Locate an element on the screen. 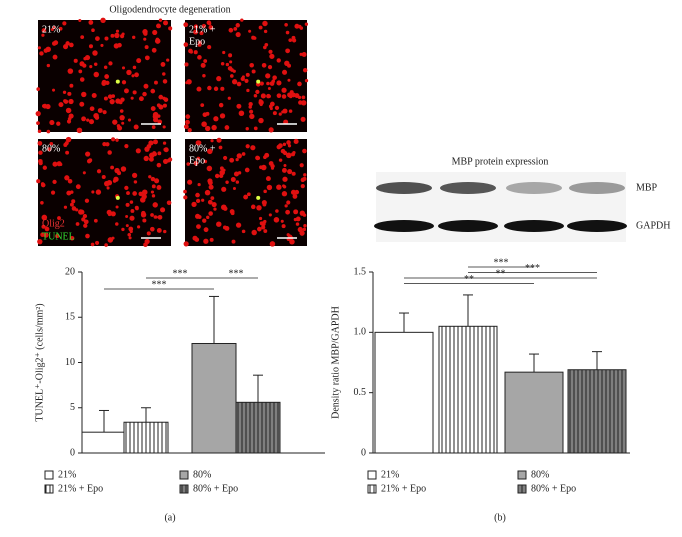 Image resolution: width=682 pixels, height=537 pixels. panel-caption: (b) is located at coordinates (500, 517).